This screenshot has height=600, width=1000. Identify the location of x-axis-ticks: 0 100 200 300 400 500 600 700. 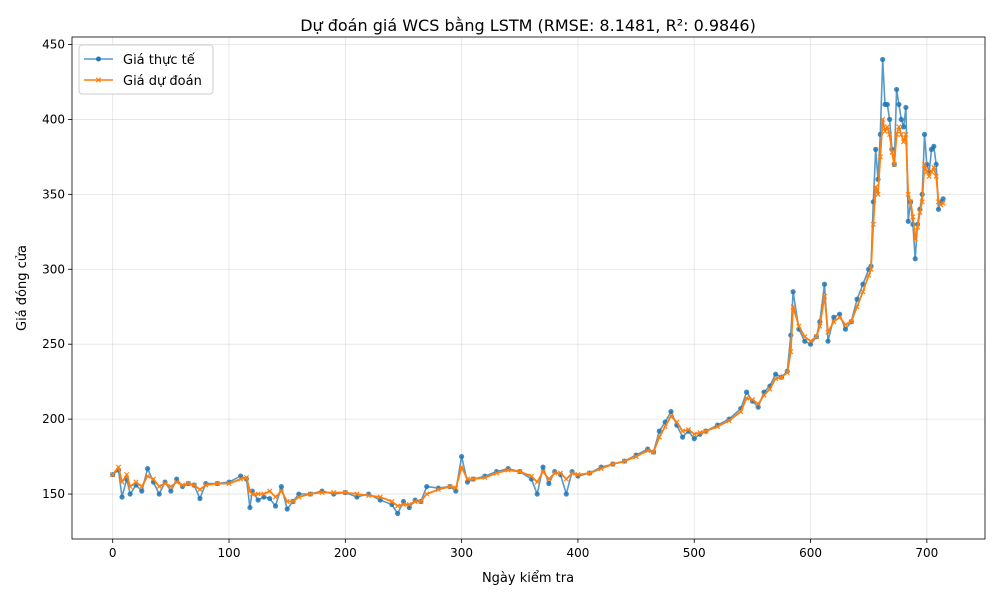
(523, 549).